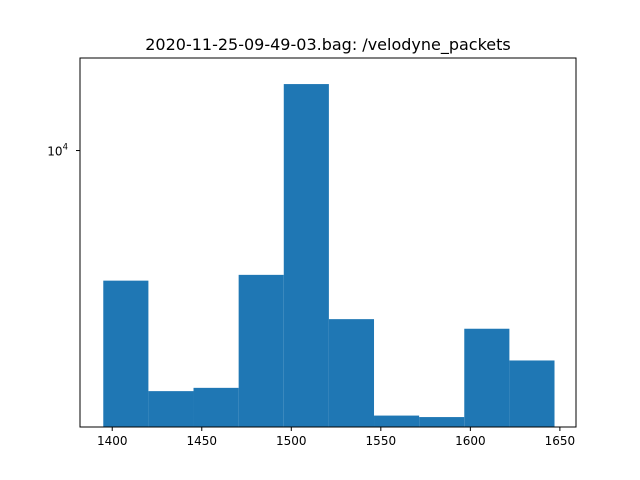 The image size is (640, 480). Describe the element at coordinates (65, 148) in the screenshot. I see `y-tick-exponent: 4` at that location.